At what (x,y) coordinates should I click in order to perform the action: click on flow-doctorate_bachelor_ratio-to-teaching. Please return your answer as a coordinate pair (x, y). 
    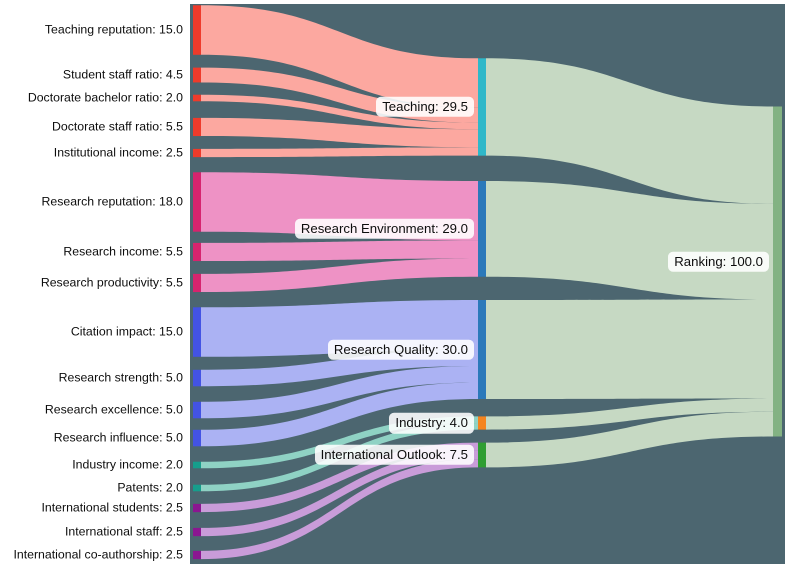
    Looking at the image, I should click on (339, 112).